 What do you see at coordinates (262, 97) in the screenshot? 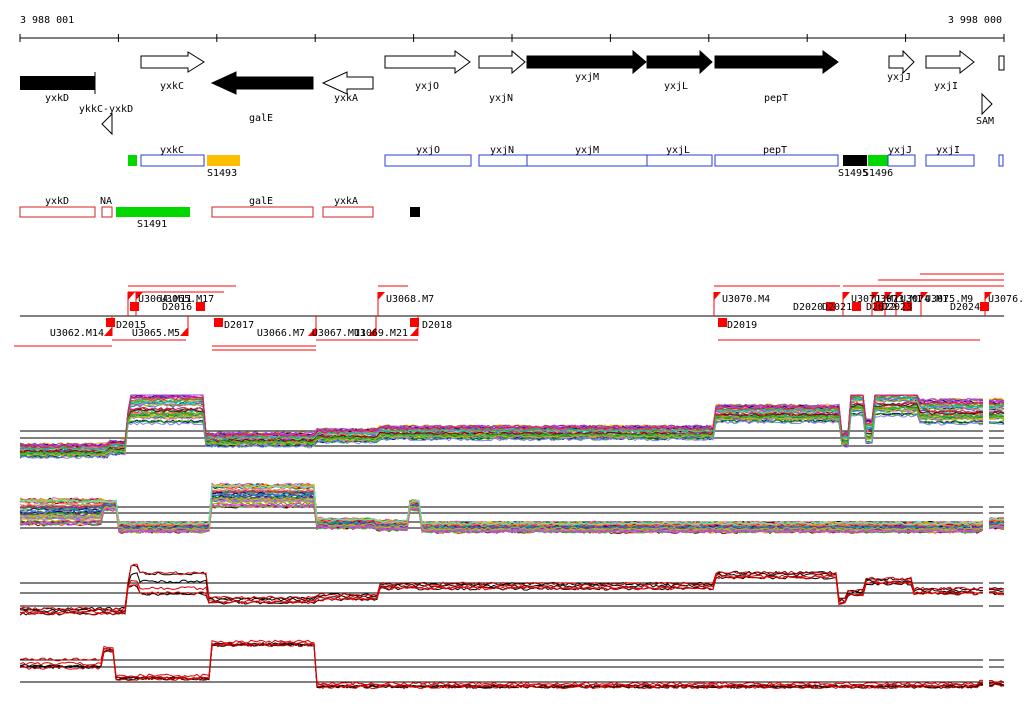
I see `gene-galE: galE` at bounding box center [262, 97].